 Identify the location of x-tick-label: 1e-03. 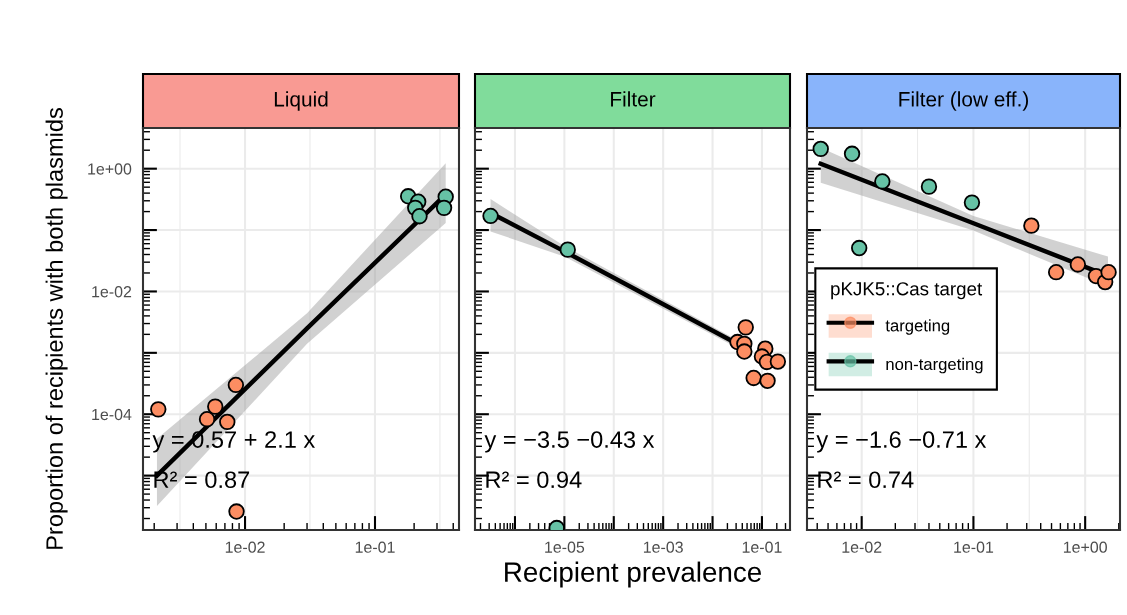
(663, 547).